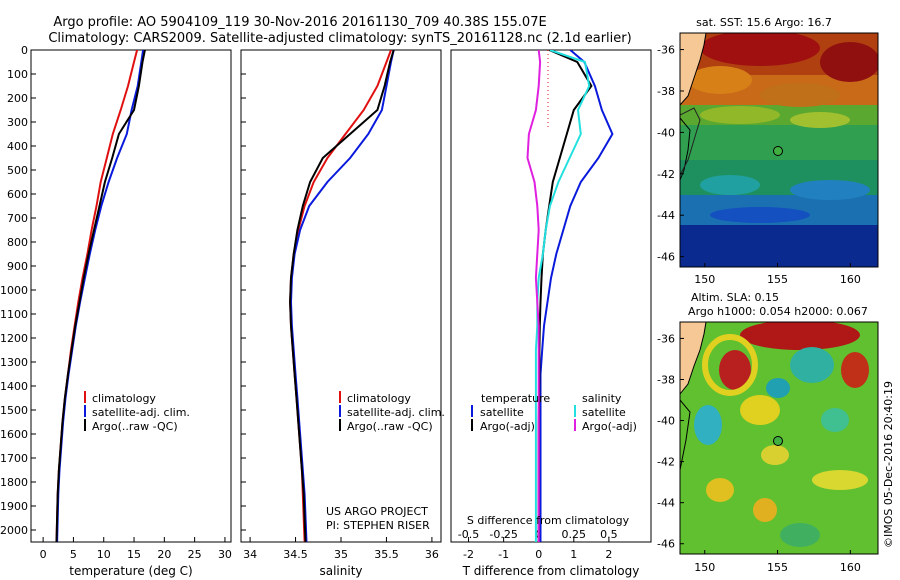 The width and height of the screenshot is (900, 580). Describe the element at coordinates (17, 194) in the screenshot. I see `depth-tick-label: 600` at that location.